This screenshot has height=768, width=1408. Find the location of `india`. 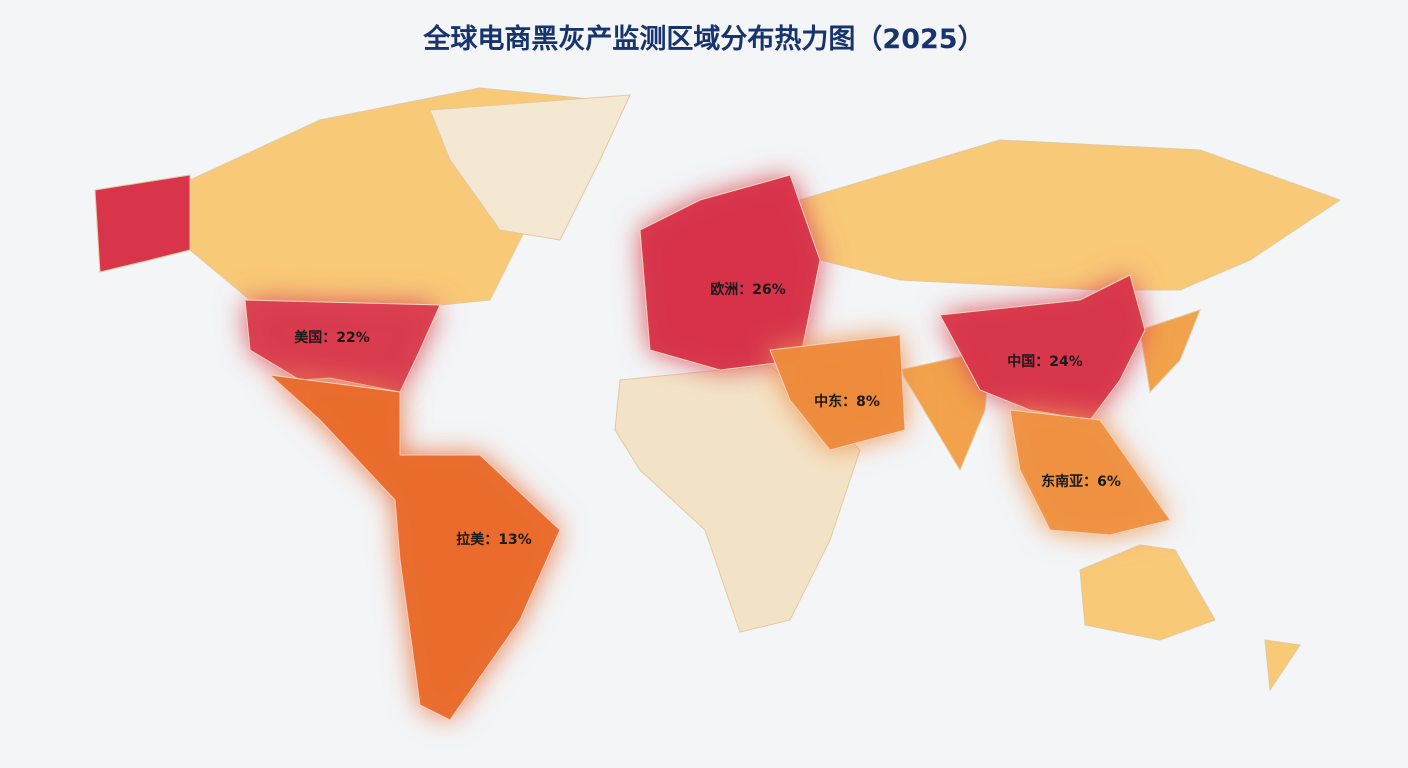

india is located at coordinates (945, 410).